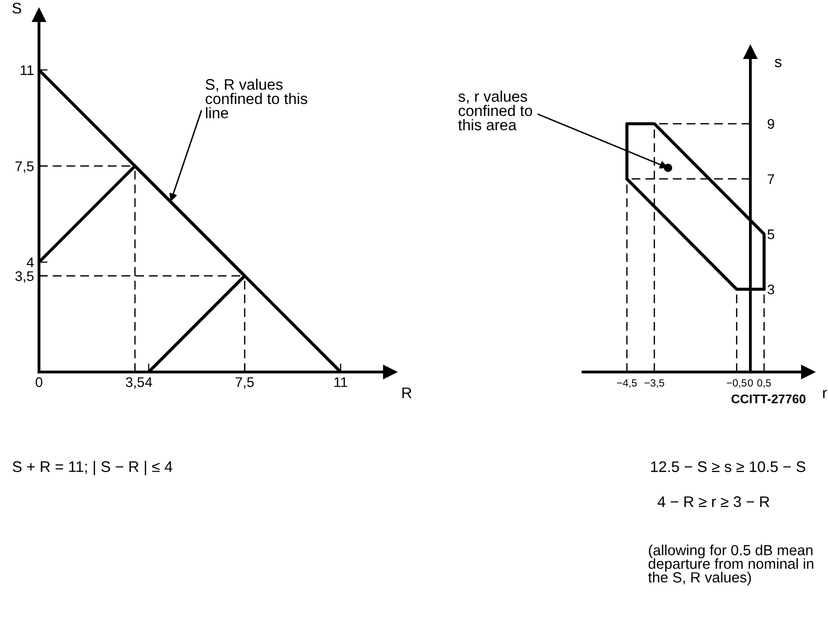 The width and height of the screenshot is (828, 632). Describe the element at coordinates (771, 289) in the screenshot. I see `y-tick-label: 3` at that location.